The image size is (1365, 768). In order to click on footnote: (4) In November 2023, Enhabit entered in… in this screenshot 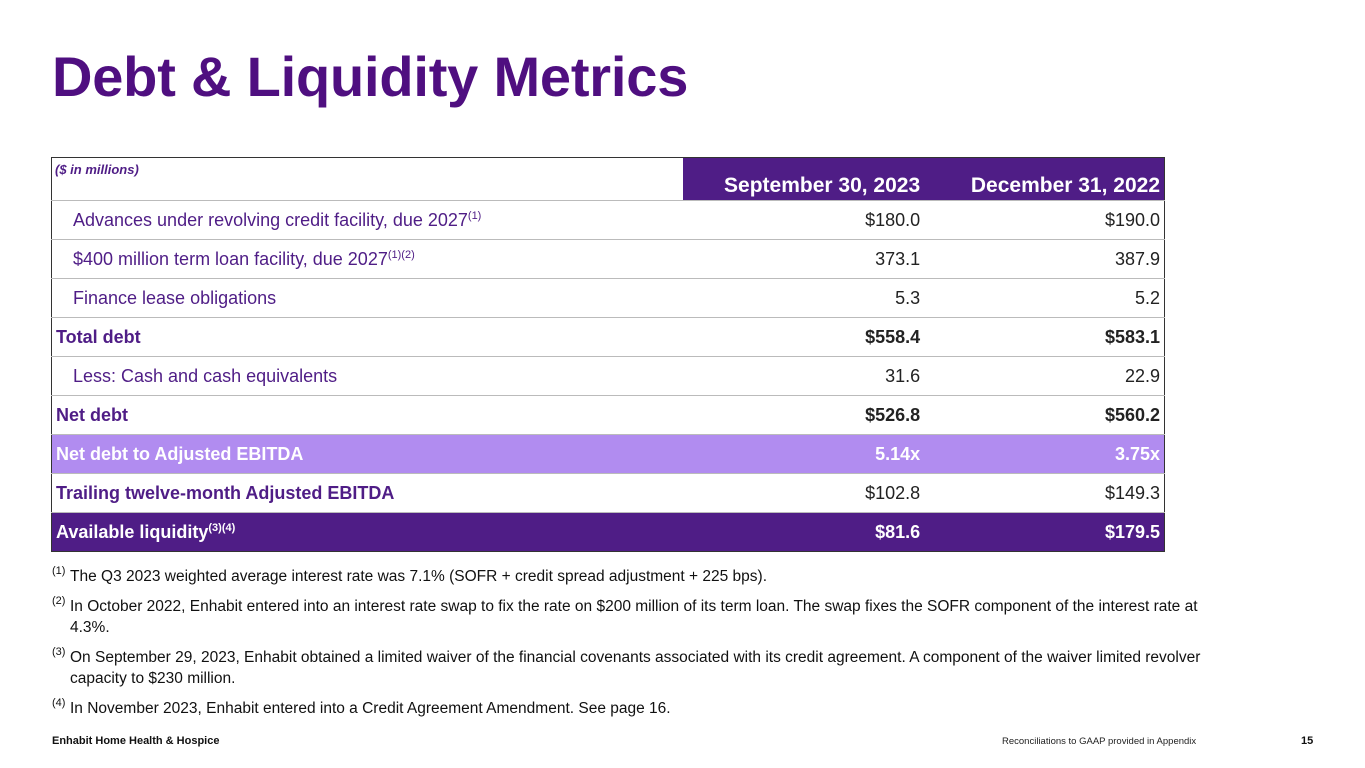, I will do `click(637, 708)`.